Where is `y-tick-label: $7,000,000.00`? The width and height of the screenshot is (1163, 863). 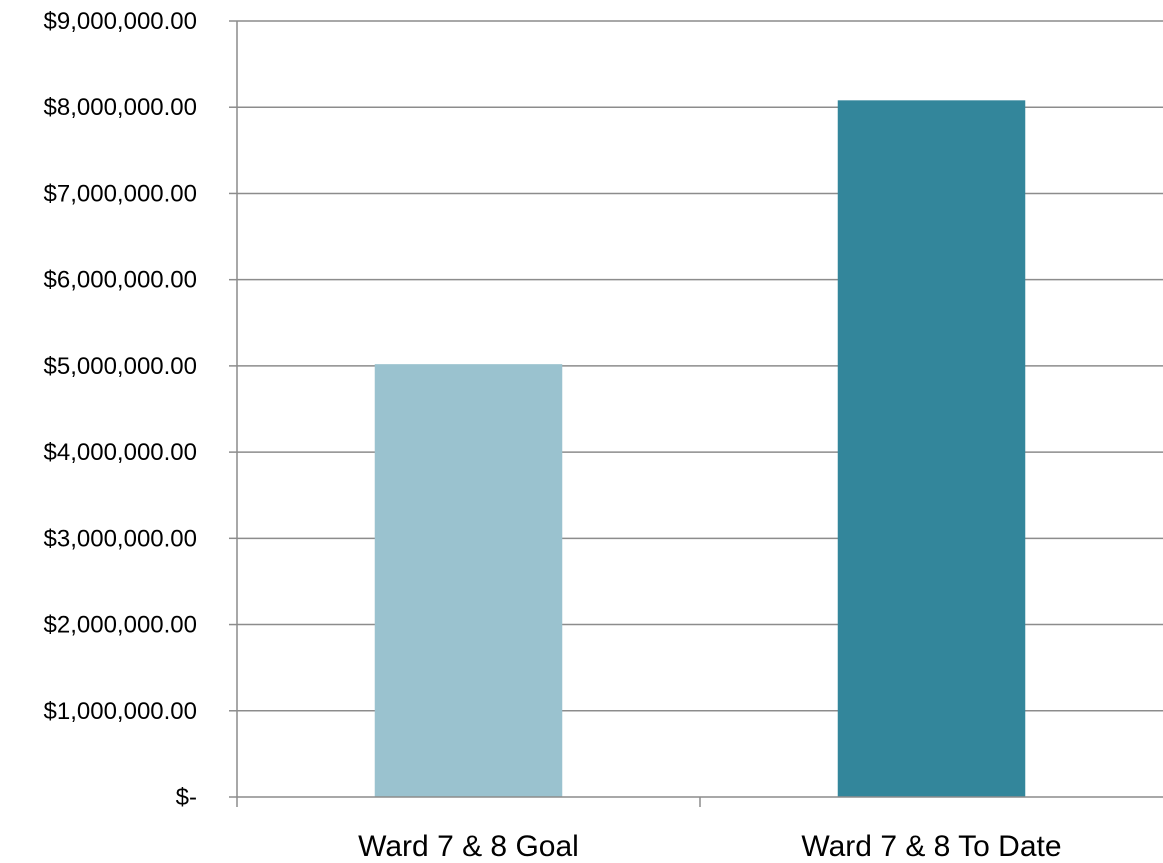 y-tick-label: $7,000,000.00 is located at coordinates (120, 193).